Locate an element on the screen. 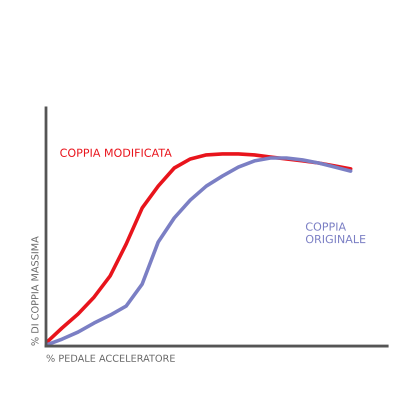 Image resolution: width=400 pixels, height=401 pixels. text: COPPIA ORIGINALE is located at coordinates (336, 233).